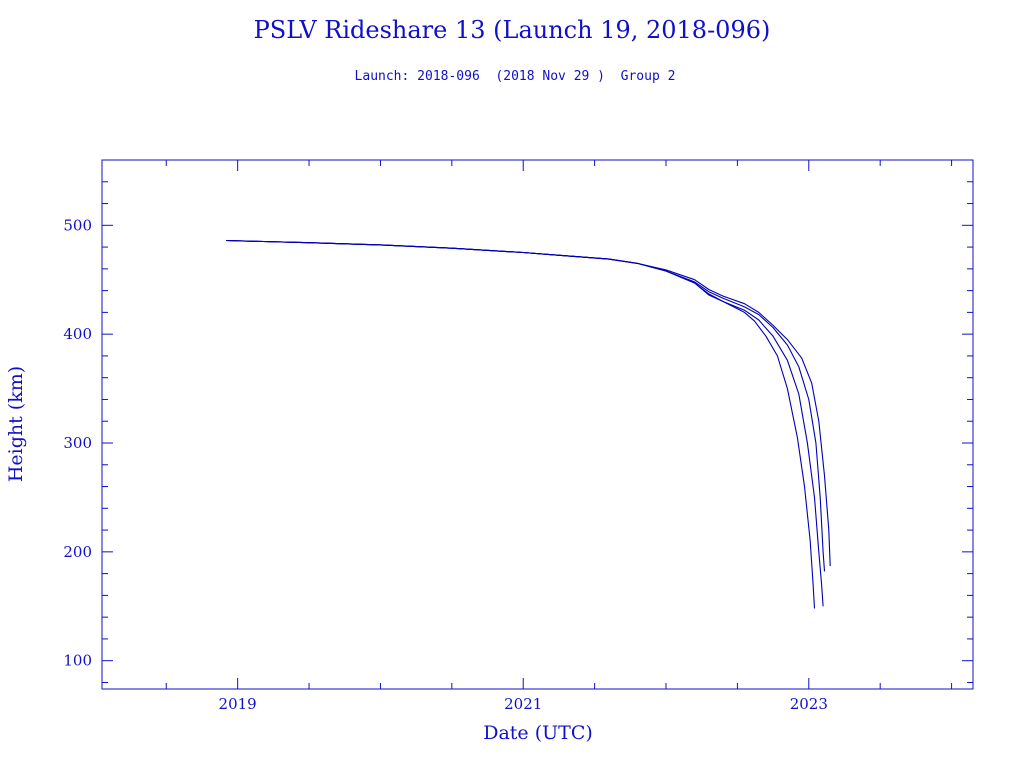 The image size is (1024, 768). Describe the element at coordinates (523, 704) in the screenshot. I see `x-tick-label: 2021` at that location.